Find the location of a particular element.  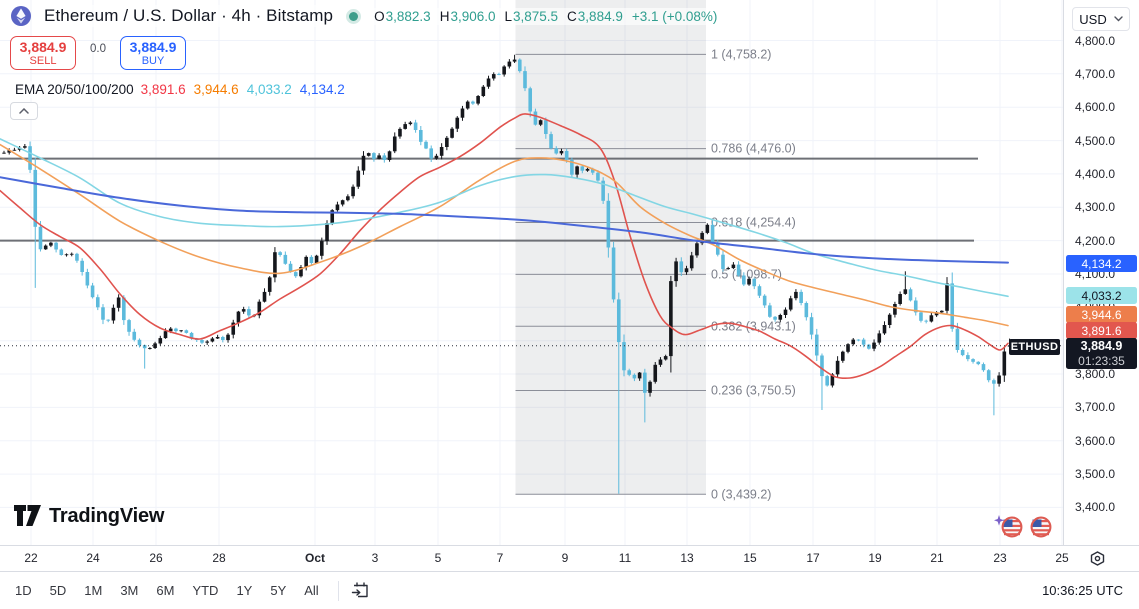

time-label: 22 is located at coordinates (31, 558).